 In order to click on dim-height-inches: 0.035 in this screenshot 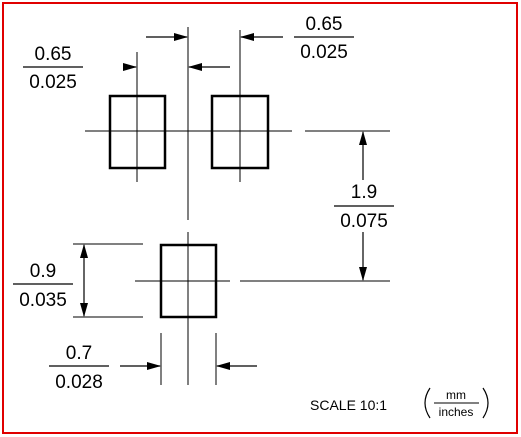, I will do `click(43, 300)`.